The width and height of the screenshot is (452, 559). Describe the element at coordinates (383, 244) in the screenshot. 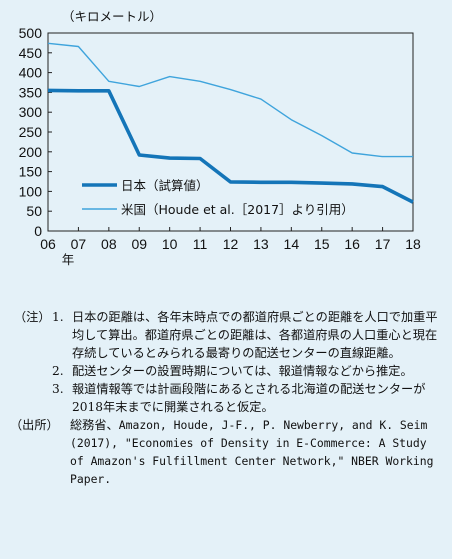

I see `x-tick-label: 17` at that location.